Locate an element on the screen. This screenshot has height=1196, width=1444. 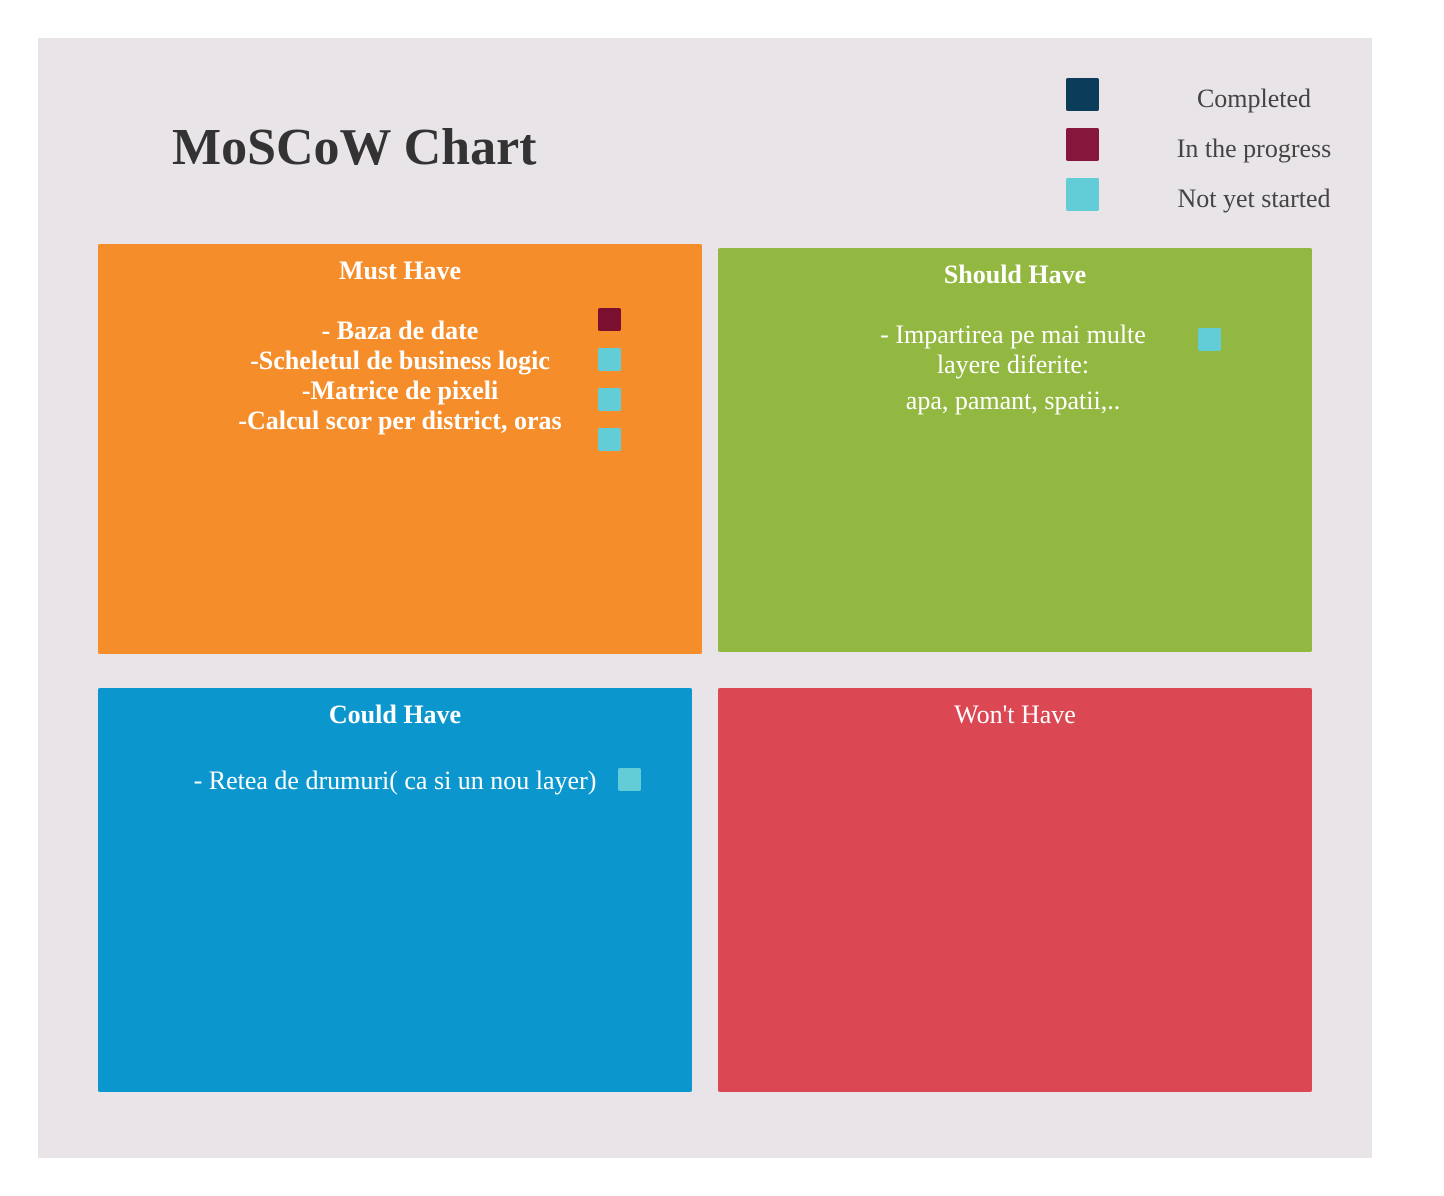
should-item-2: layere diferite: is located at coordinates (1013, 364).